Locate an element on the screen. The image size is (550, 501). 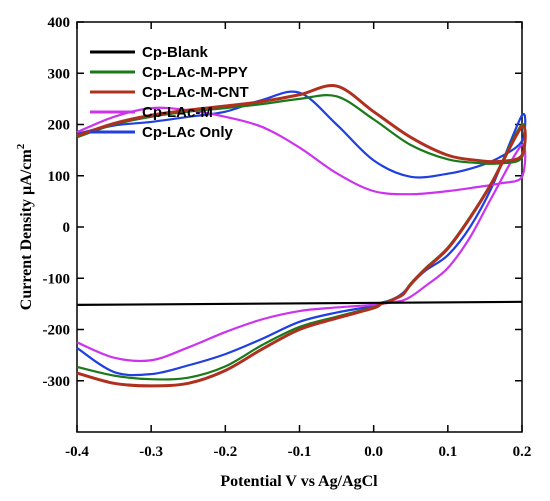
legend-label: Cp-LAc-M is located at coordinates (177, 112).